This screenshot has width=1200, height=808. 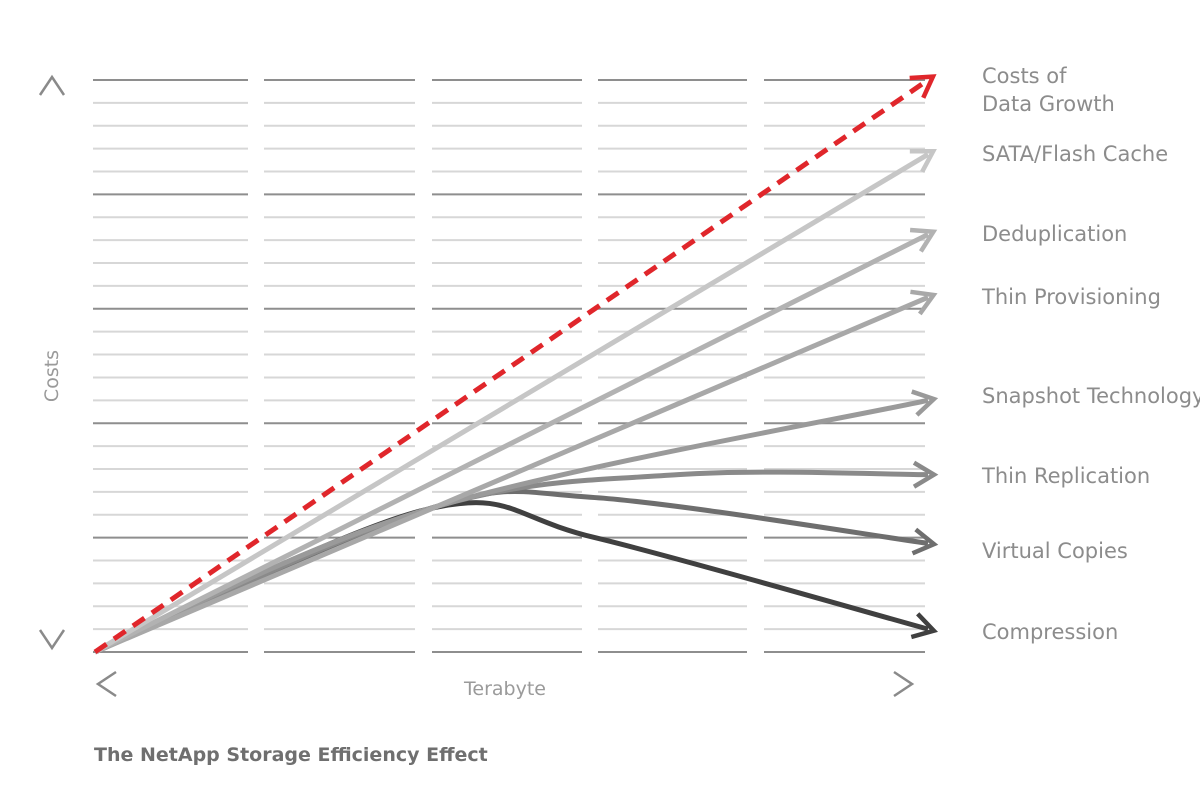 What do you see at coordinates (924, 302) in the screenshot?
I see `arrowhead-thin-provisioning` at bounding box center [924, 302].